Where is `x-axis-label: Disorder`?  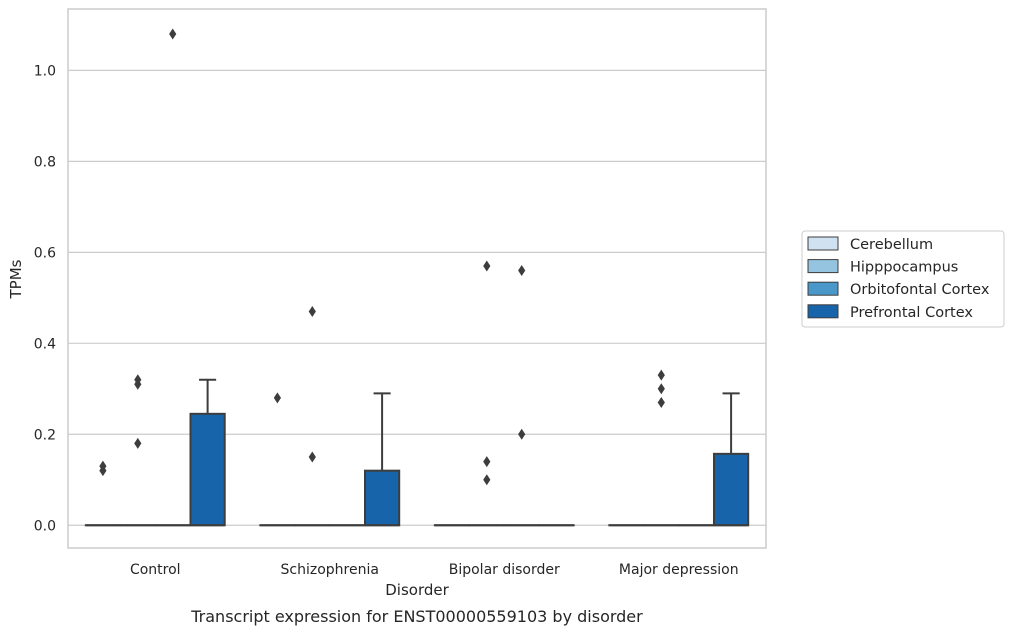 x-axis-label: Disorder is located at coordinates (417, 590).